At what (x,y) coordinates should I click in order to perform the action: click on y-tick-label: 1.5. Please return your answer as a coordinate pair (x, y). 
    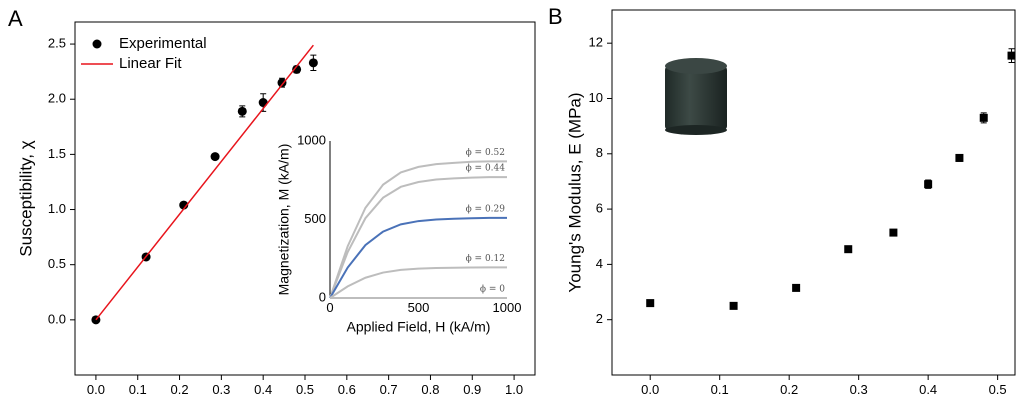
    Looking at the image, I should click on (57, 153).